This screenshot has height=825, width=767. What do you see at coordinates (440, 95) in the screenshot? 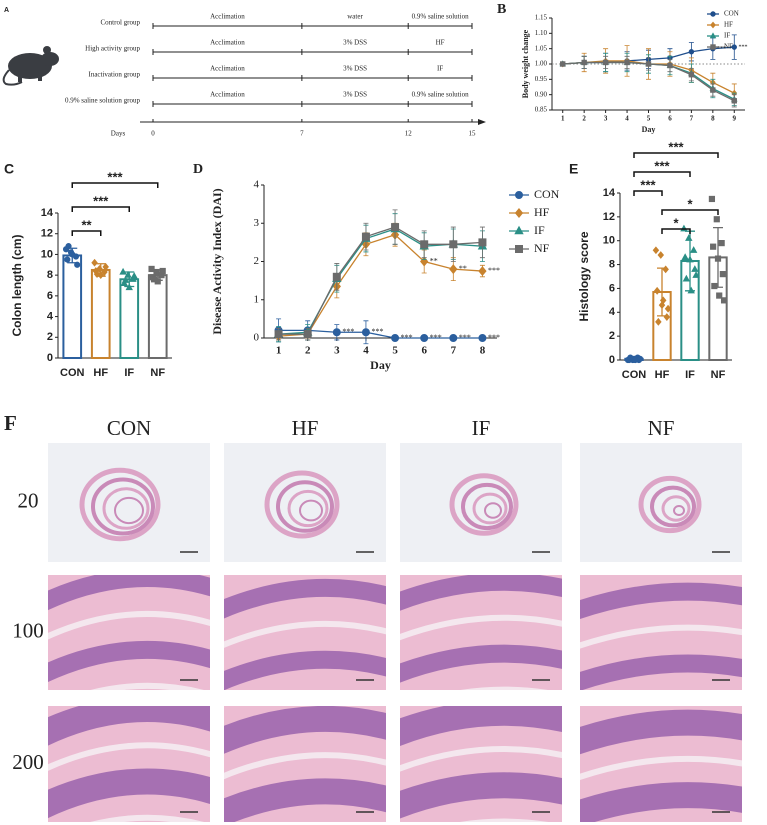
I see `phase-label: 0.9% saline solution` at bounding box center [440, 95].